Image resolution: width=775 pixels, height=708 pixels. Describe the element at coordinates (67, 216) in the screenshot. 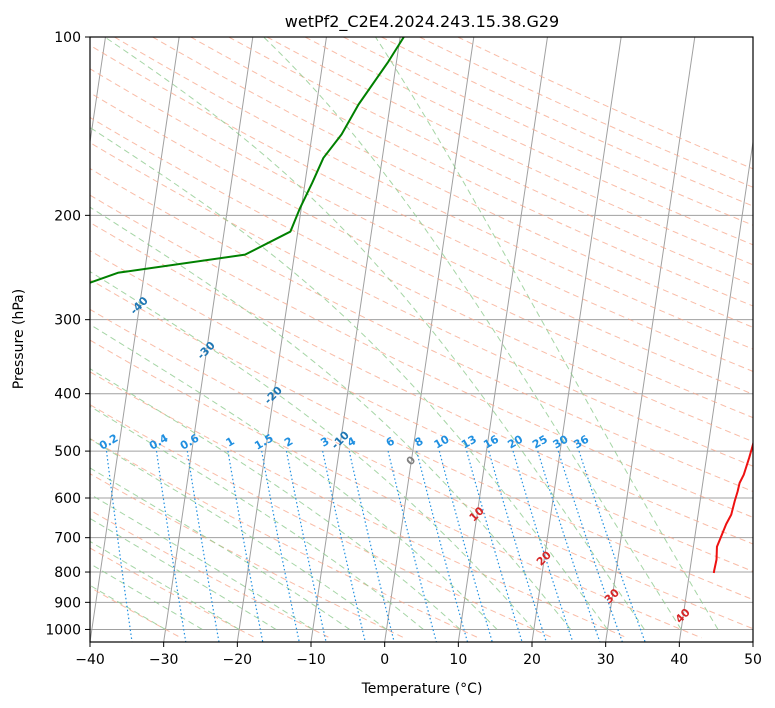

I see `y-tick-label: 200` at that location.